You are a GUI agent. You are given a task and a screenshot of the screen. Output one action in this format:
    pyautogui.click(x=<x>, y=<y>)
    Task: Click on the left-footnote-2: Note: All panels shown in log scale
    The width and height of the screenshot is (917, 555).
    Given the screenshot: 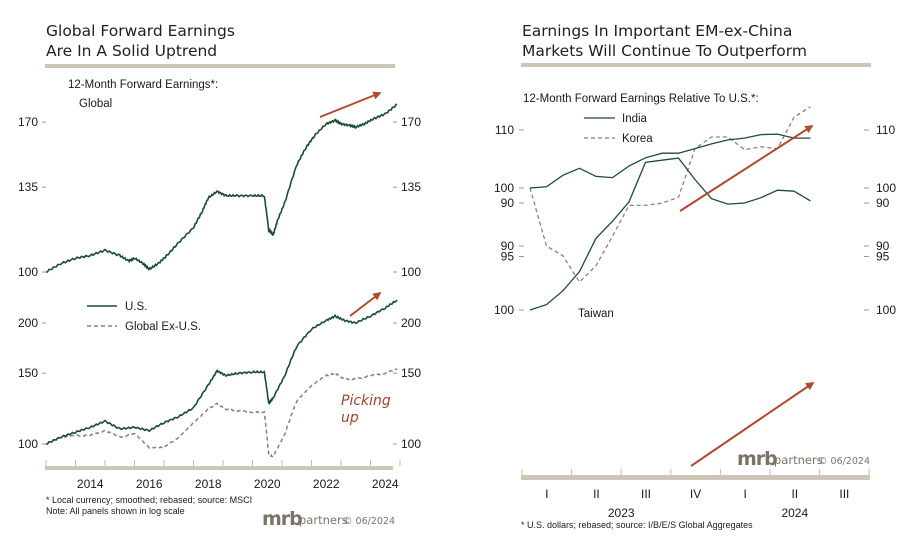 What is the action you would take?
    pyautogui.click(x=115, y=511)
    